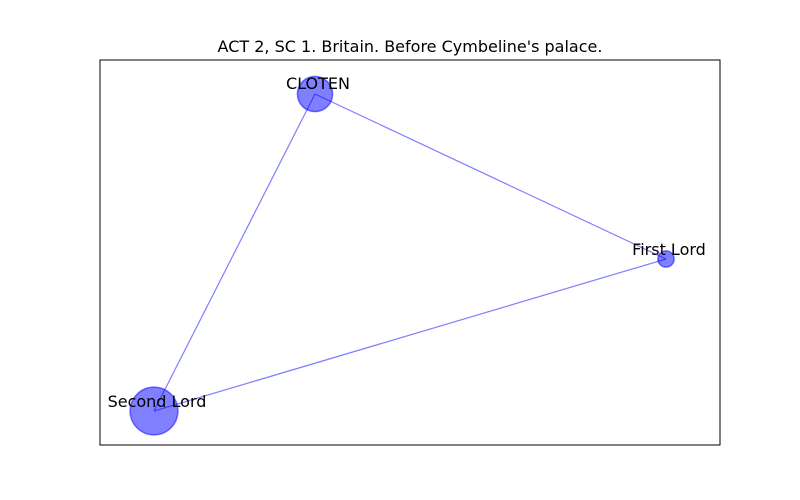 This screenshot has width=800, height=500. I want to click on node-label-second-lord: Second Lord, so click(157, 401).